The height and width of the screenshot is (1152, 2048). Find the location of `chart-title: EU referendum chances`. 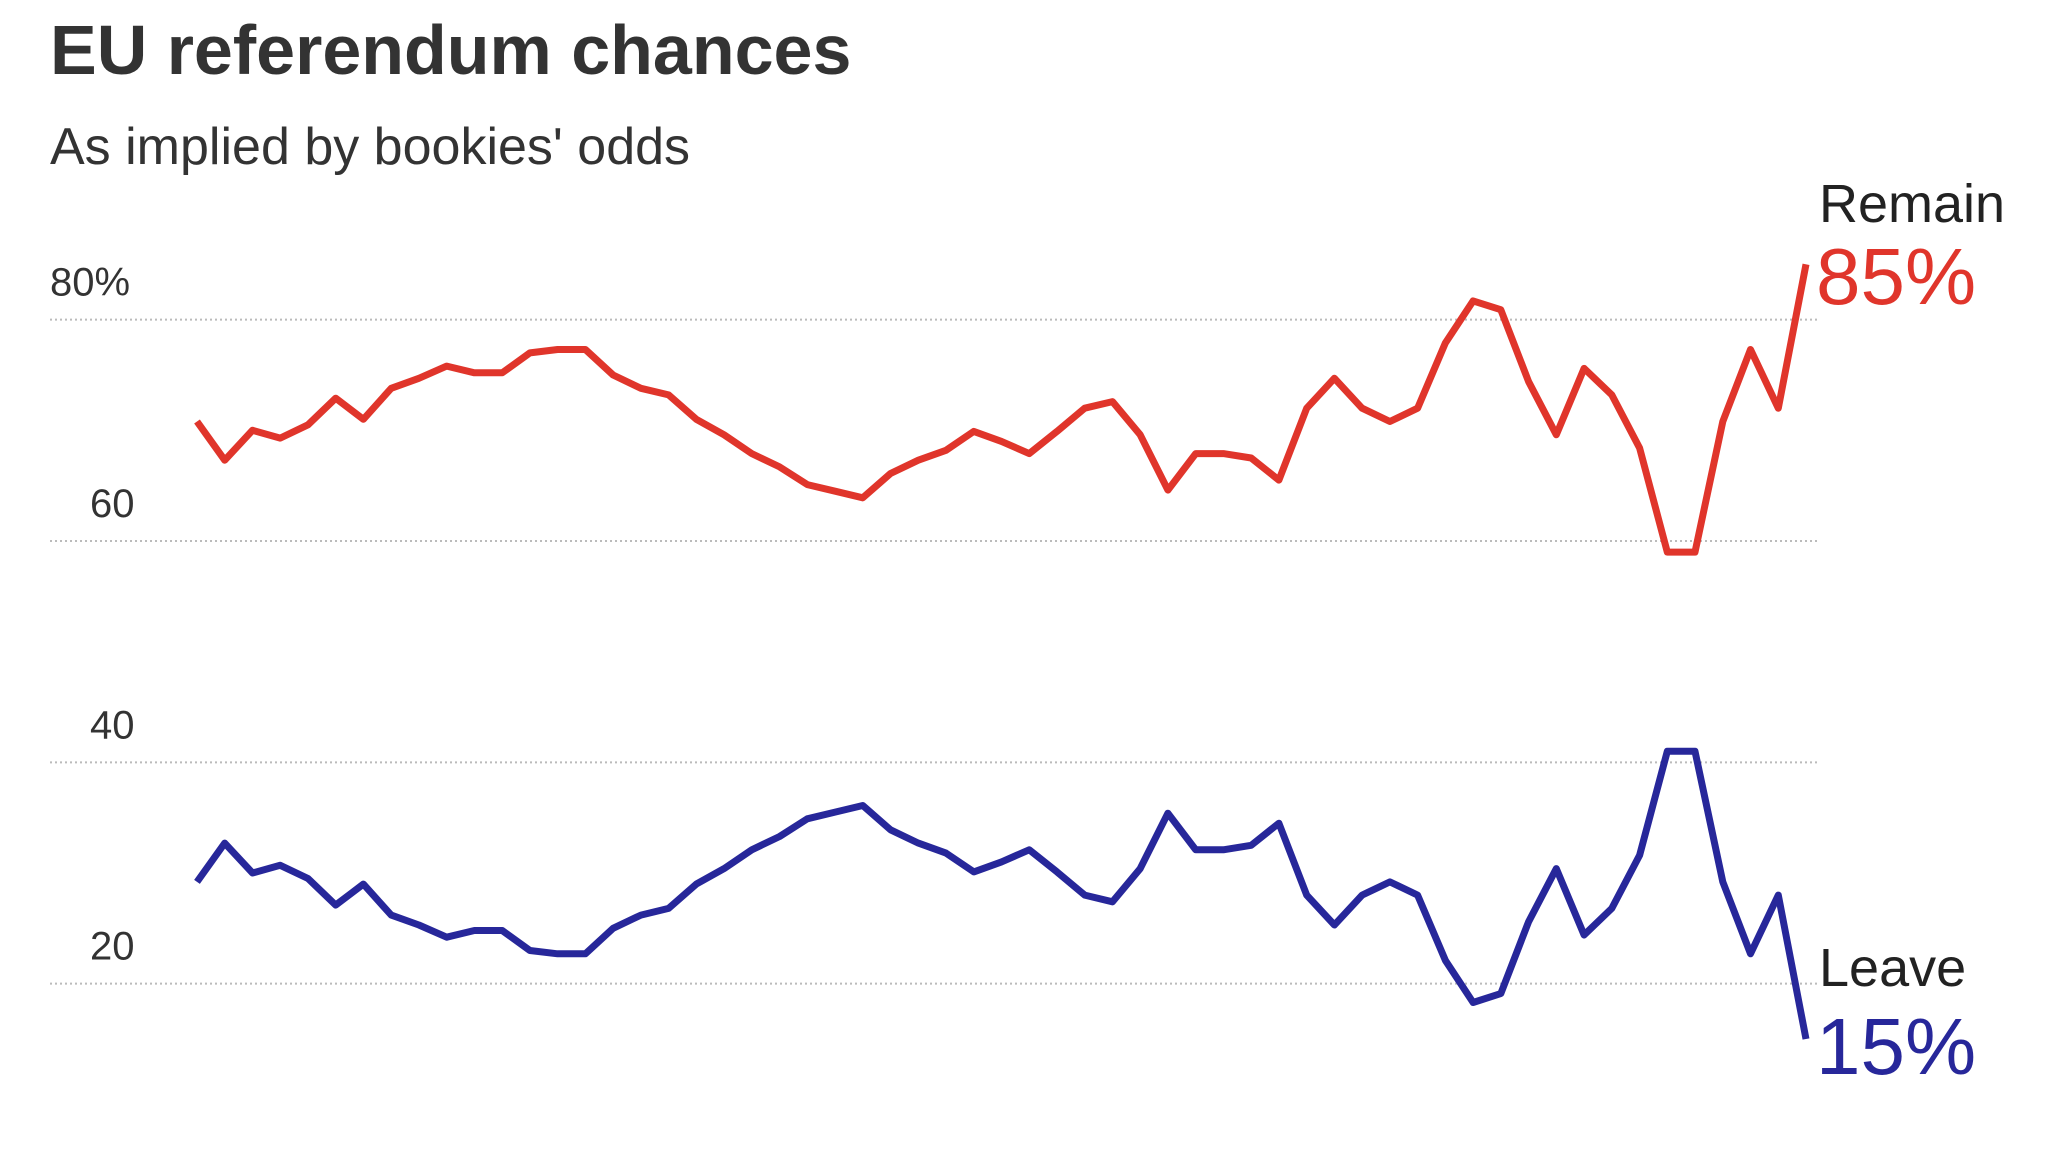

chart-title: EU referendum chances is located at coordinates (450, 50).